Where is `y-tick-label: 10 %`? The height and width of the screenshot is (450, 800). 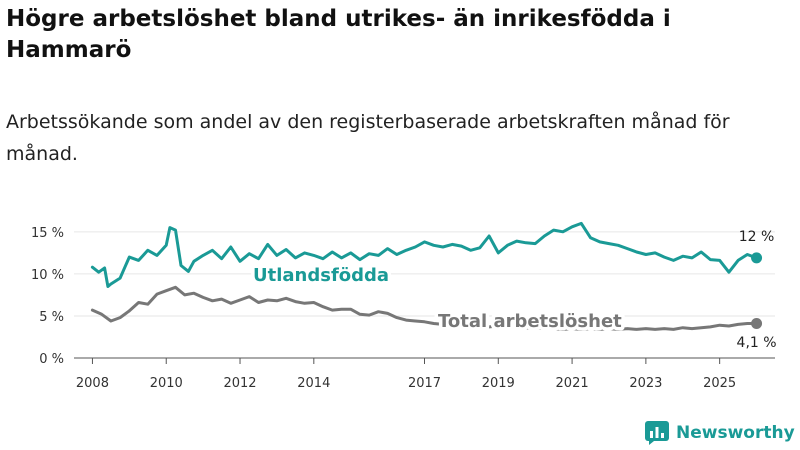
y-tick-label: 10 % is located at coordinates (47, 275).